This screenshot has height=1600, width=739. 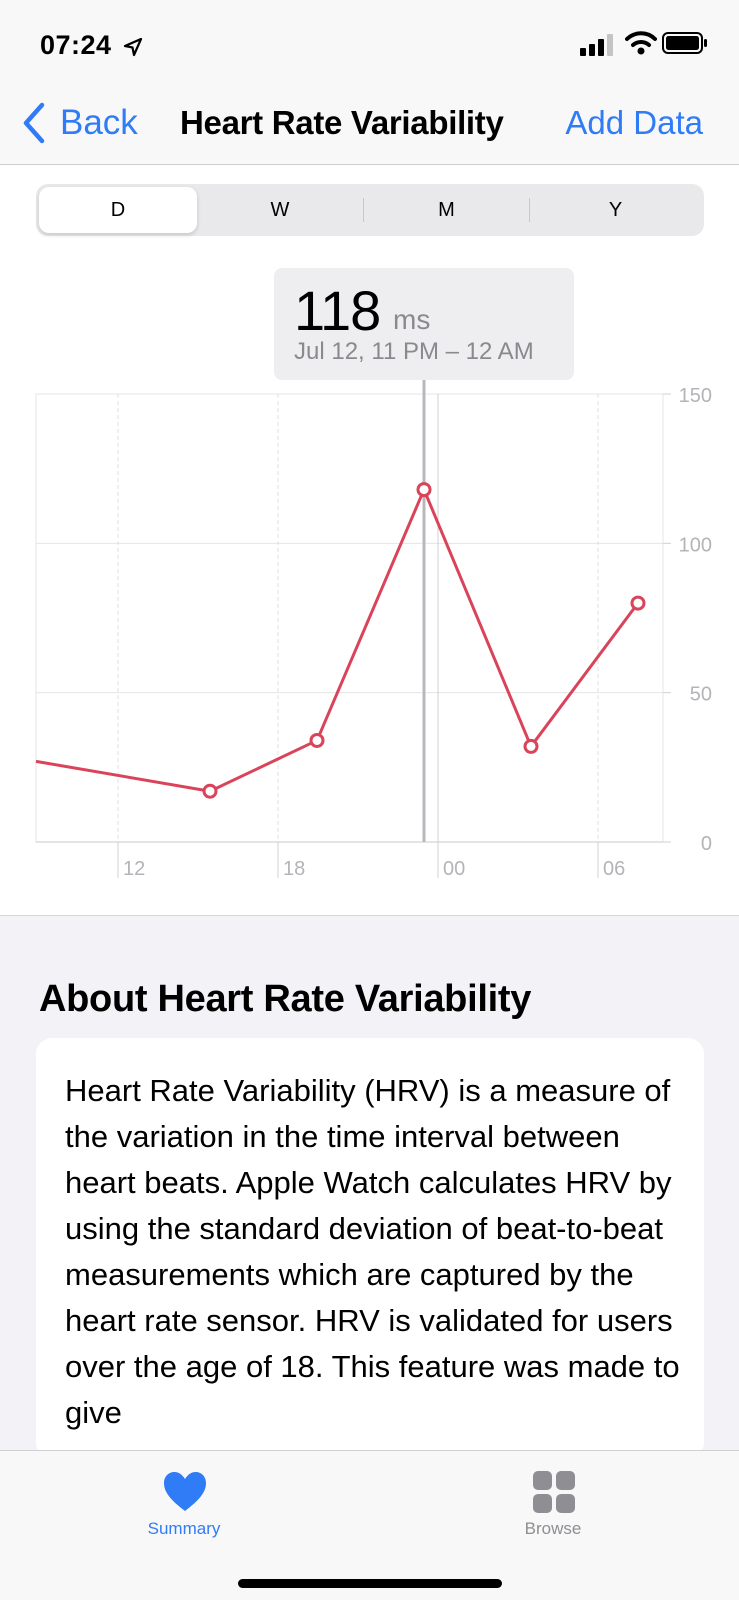 I want to click on x-tick-label: 06, so click(x=614, y=869).